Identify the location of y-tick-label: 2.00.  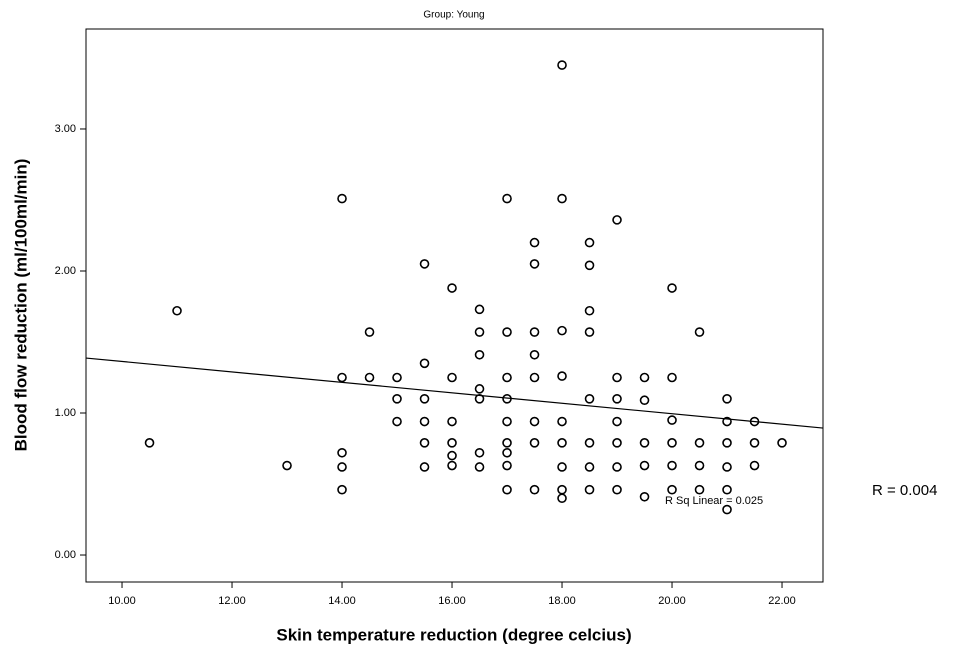
(65, 271).